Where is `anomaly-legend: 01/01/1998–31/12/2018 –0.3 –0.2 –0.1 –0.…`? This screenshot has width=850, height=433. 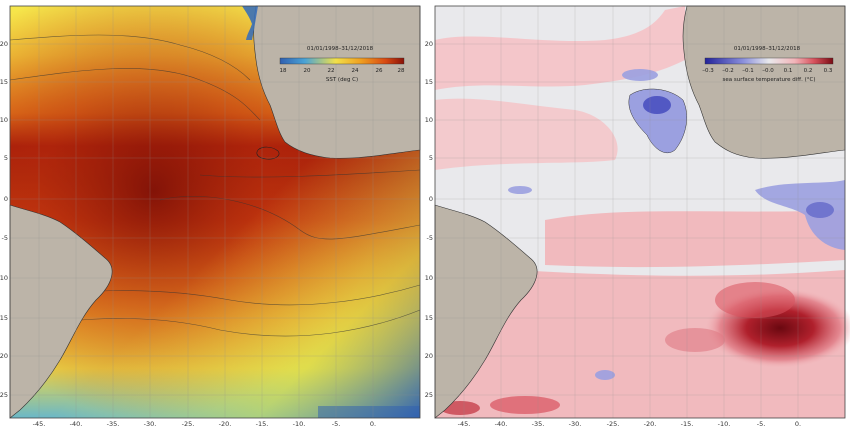
anomaly-legend: 01/01/1998–31/12/2018 –0.3 –0.2 –0.1 –0.… is located at coordinates (768, 64).